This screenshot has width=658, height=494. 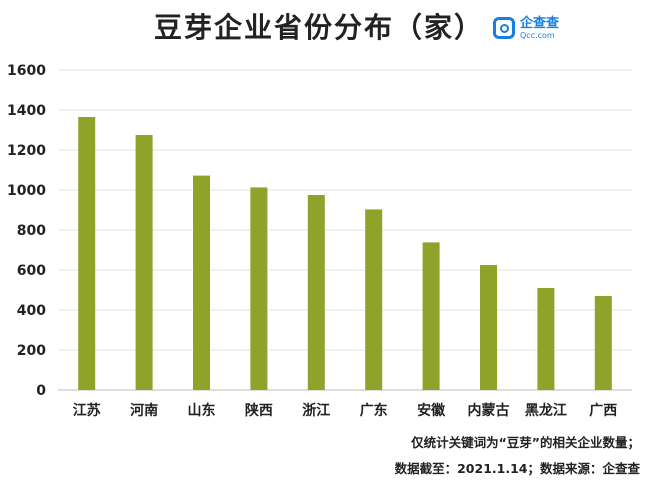 I want to click on y-tick-label: 800, so click(x=31, y=231).